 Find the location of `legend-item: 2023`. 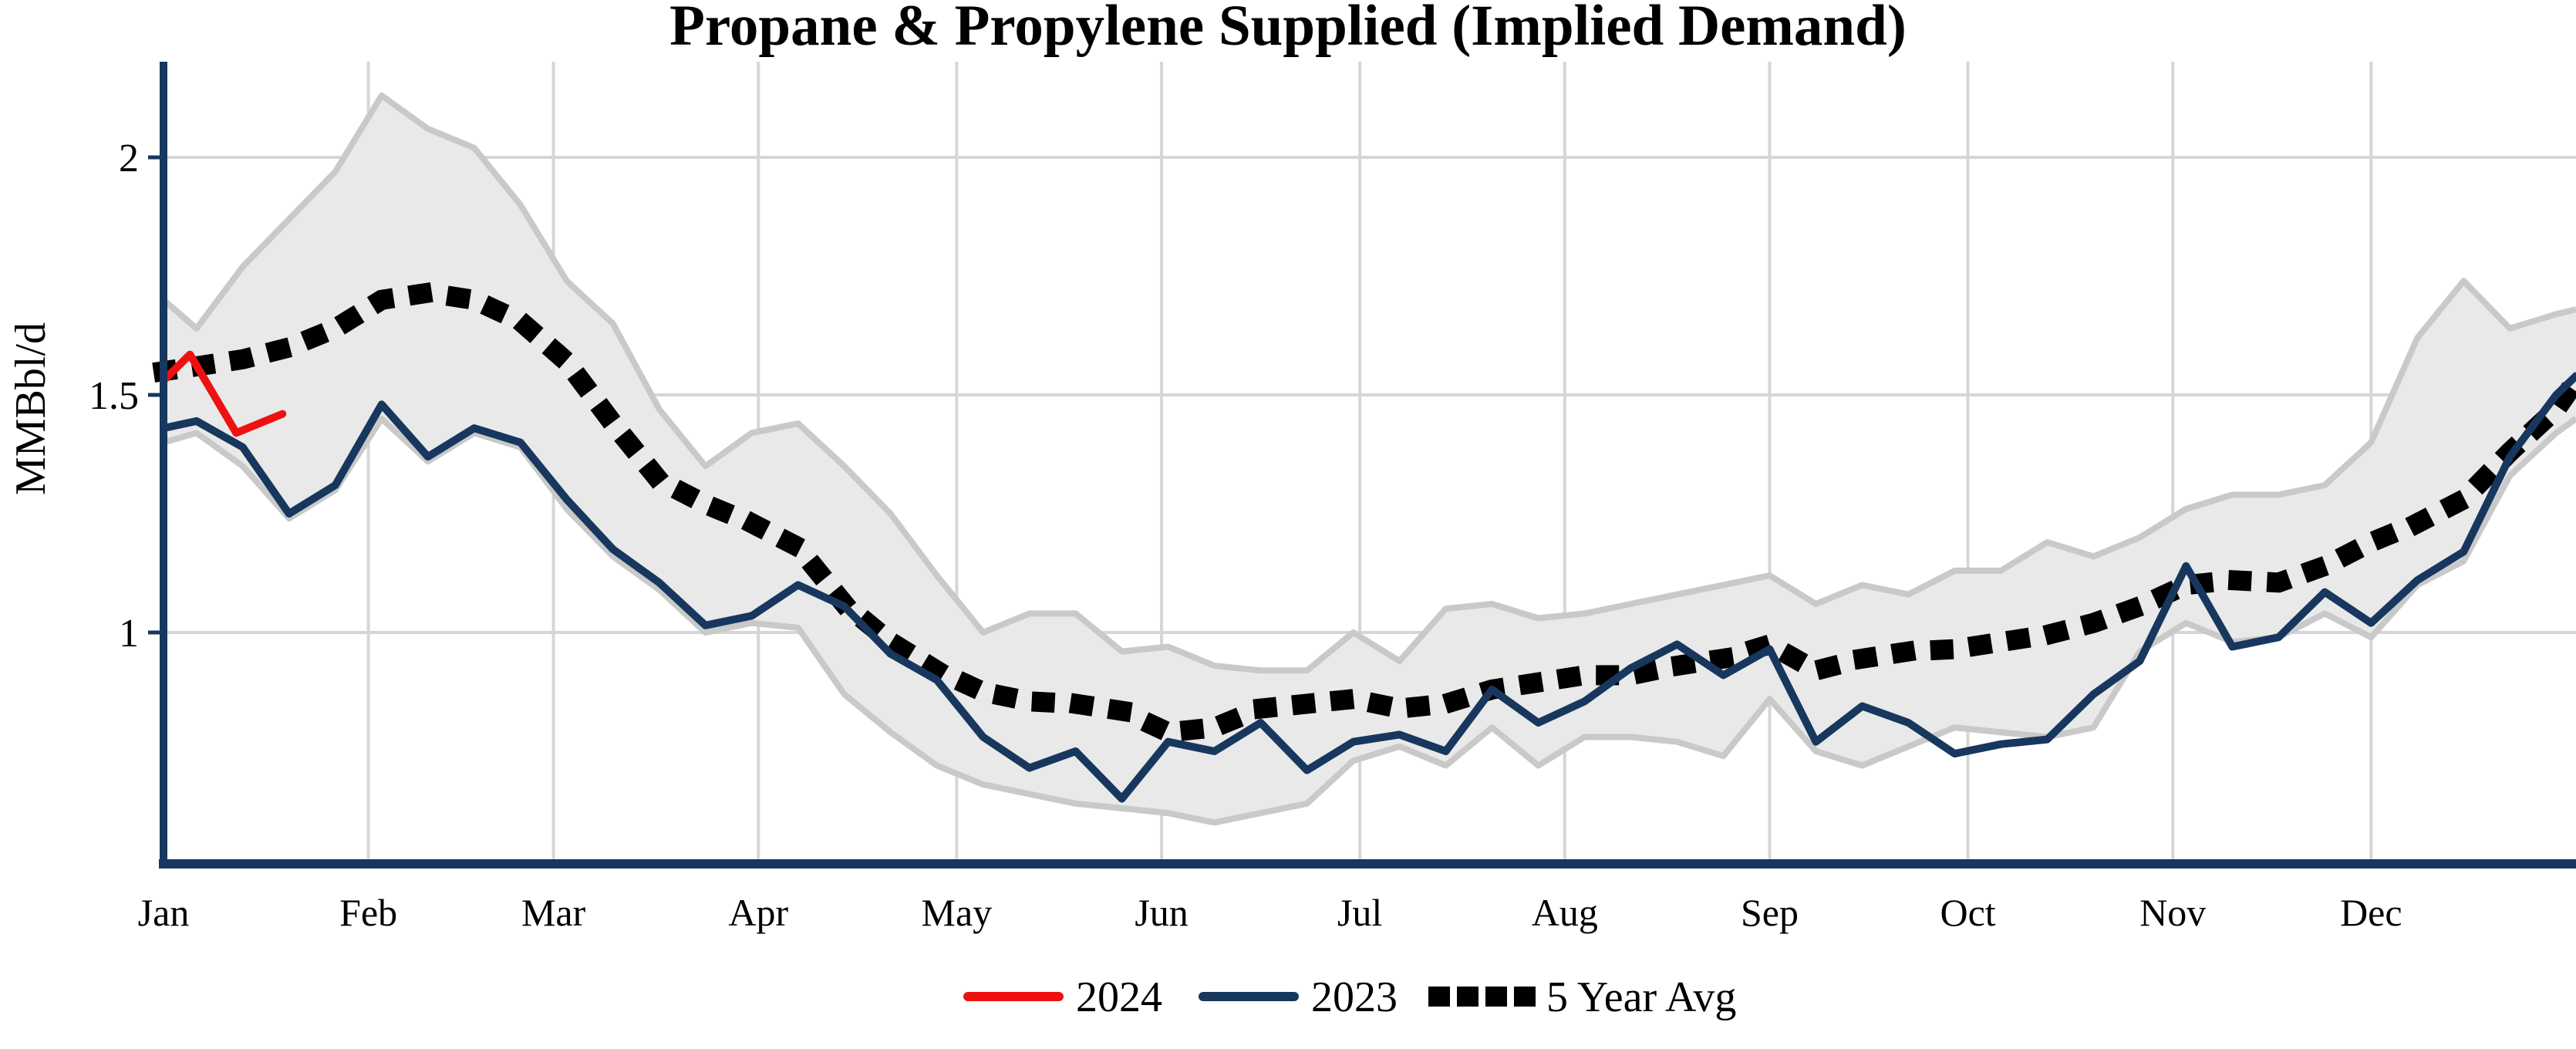

legend-item: 2023 is located at coordinates (1298, 997).